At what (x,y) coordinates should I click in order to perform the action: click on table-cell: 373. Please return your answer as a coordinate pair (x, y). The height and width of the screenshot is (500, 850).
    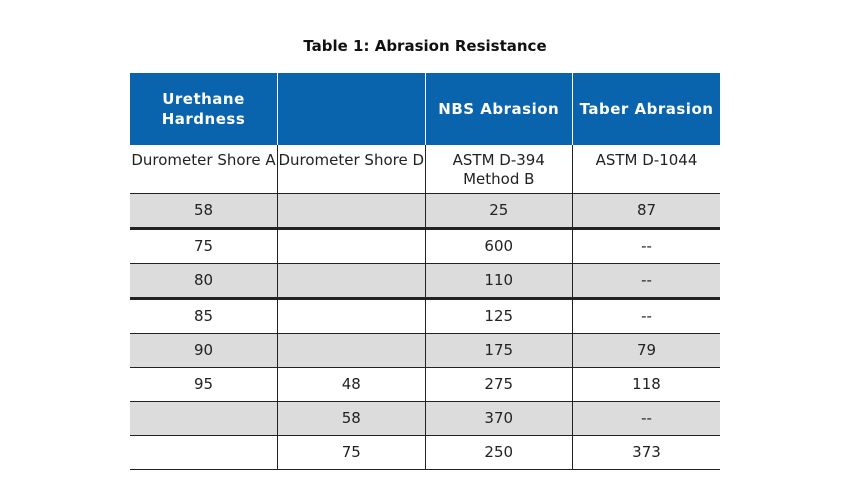
    Looking at the image, I should click on (646, 452).